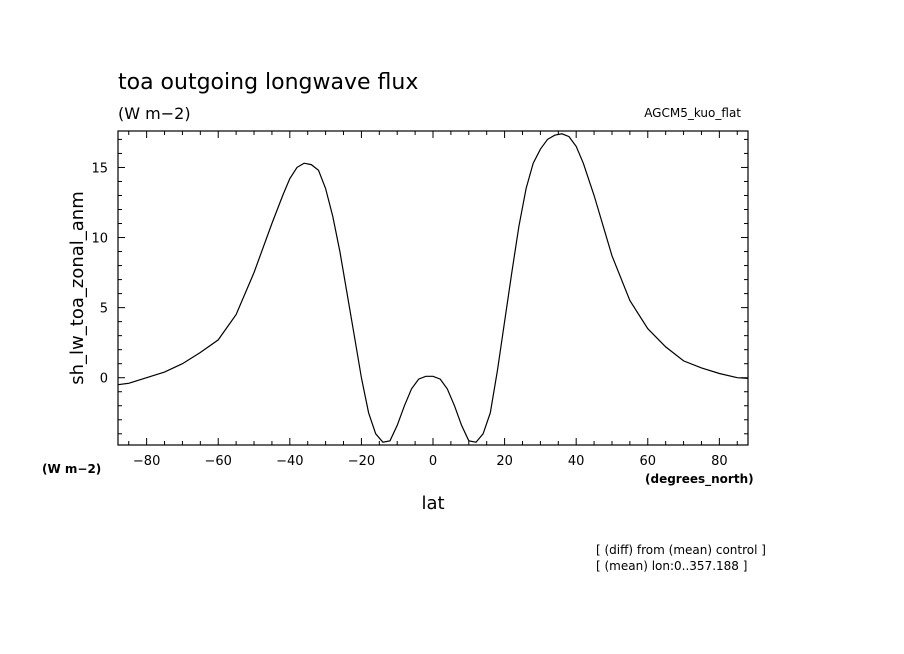  I want to click on chart-title: toa outgoing longwave flux, so click(268, 82).